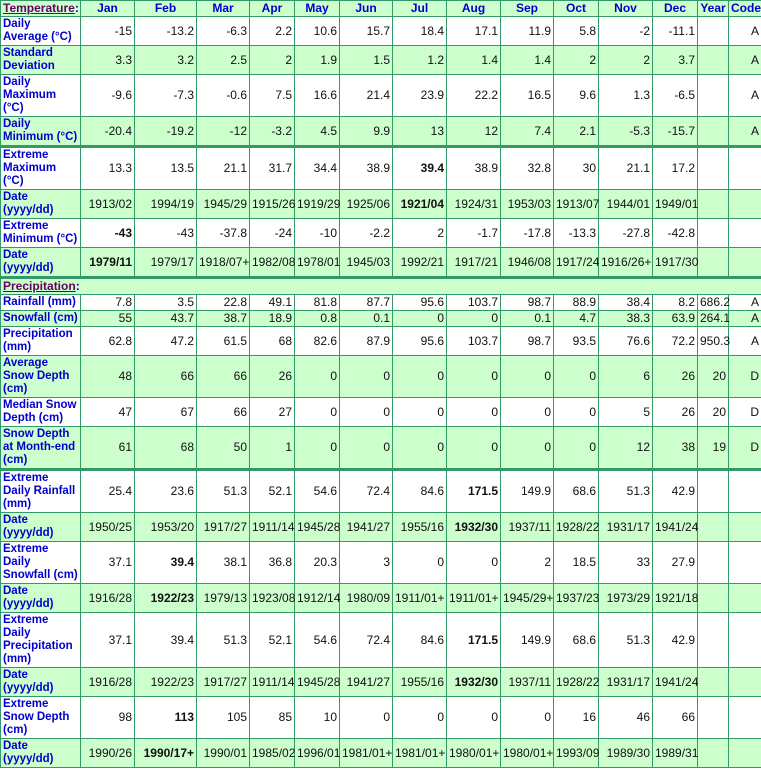 The width and height of the screenshot is (761, 780). What do you see at coordinates (223, 527) in the screenshot?
I see `cell-mar: 1917/27` at bounding box center [223, 527].